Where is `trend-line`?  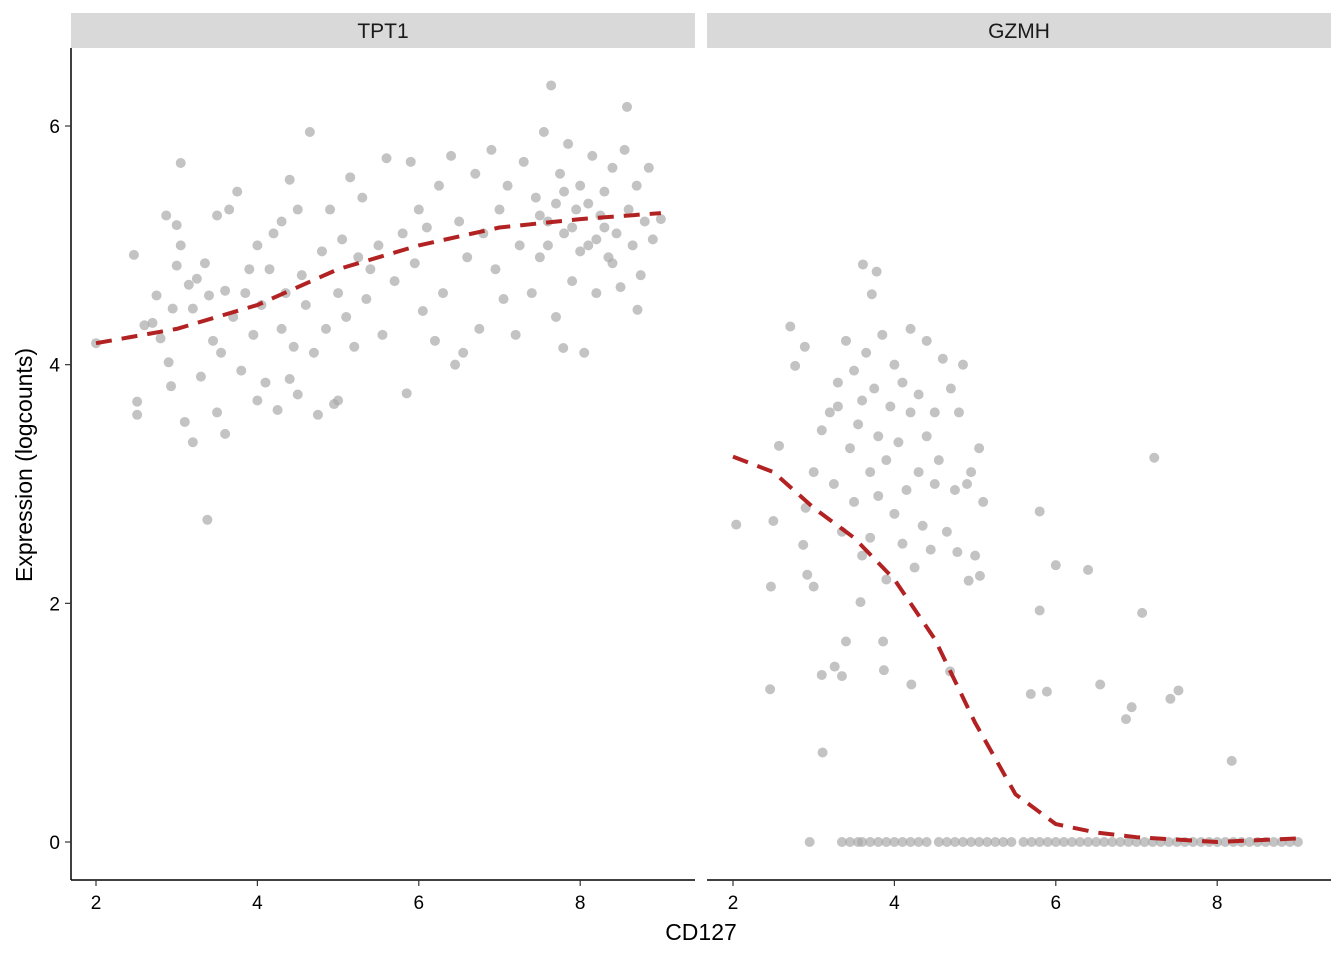 trend-line is located at coordinates (378, 278).